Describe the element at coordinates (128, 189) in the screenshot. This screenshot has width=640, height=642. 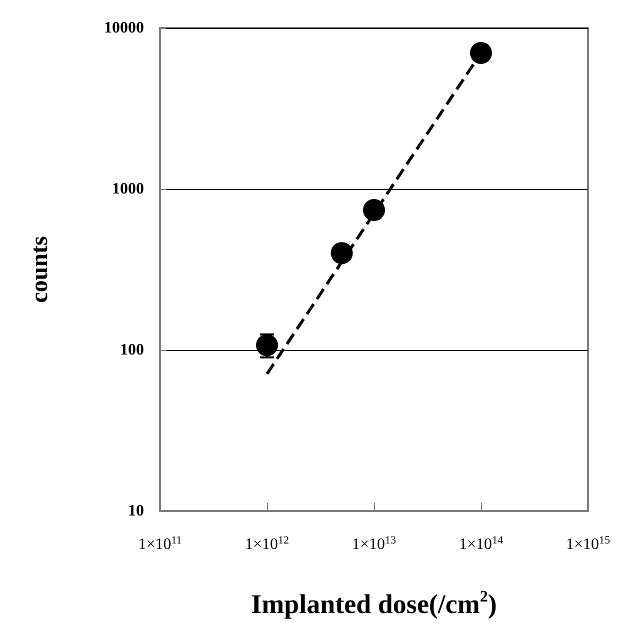
I see `y-tick-label: 1000` at that location.